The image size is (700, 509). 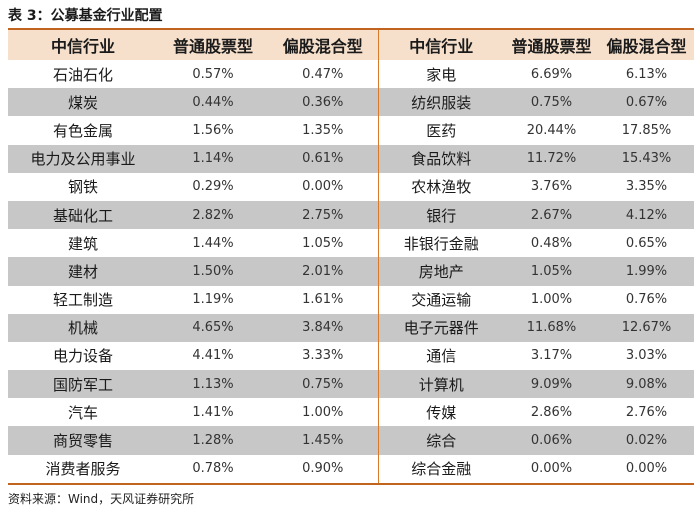 What do you see at coordinates (213, 327) in the screenshot?
I see `stock-fund-value-cell: 4.65%` at bounding box center [213, 327].